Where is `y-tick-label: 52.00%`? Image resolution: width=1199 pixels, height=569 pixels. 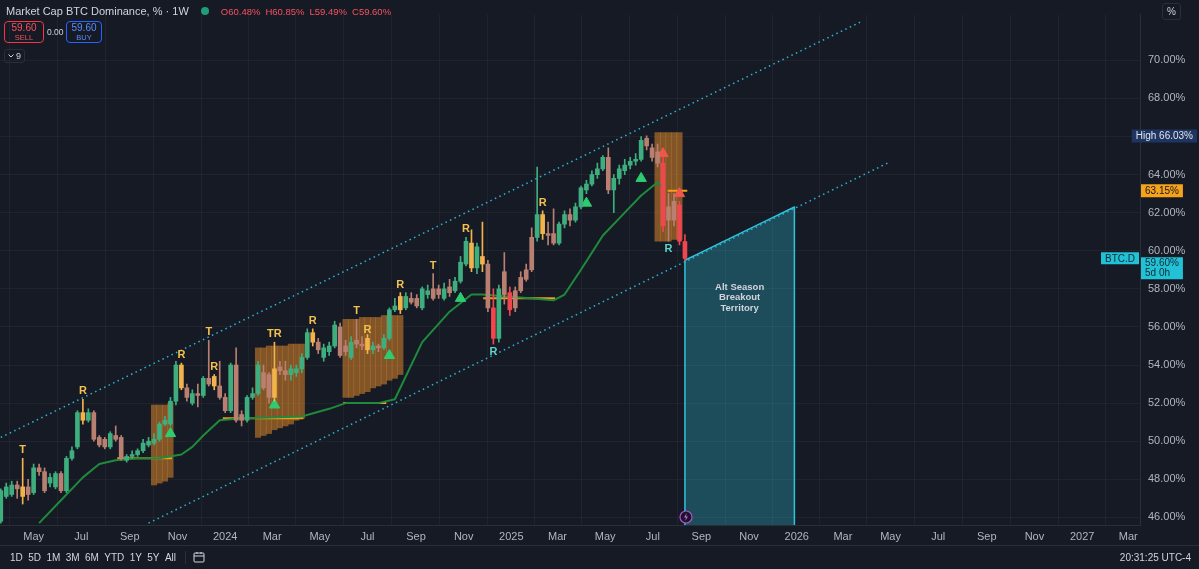 y-tick-label: 52.00% is located at coordinates (1167, 402).